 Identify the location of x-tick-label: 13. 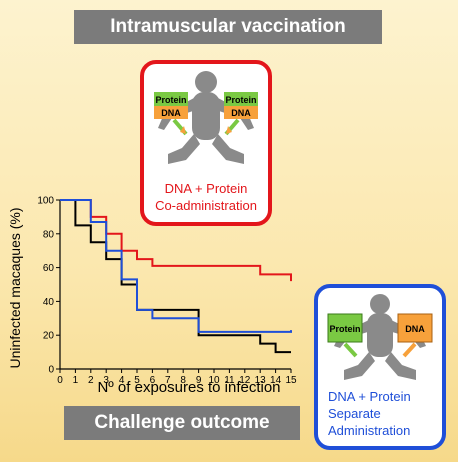
(261, 380).